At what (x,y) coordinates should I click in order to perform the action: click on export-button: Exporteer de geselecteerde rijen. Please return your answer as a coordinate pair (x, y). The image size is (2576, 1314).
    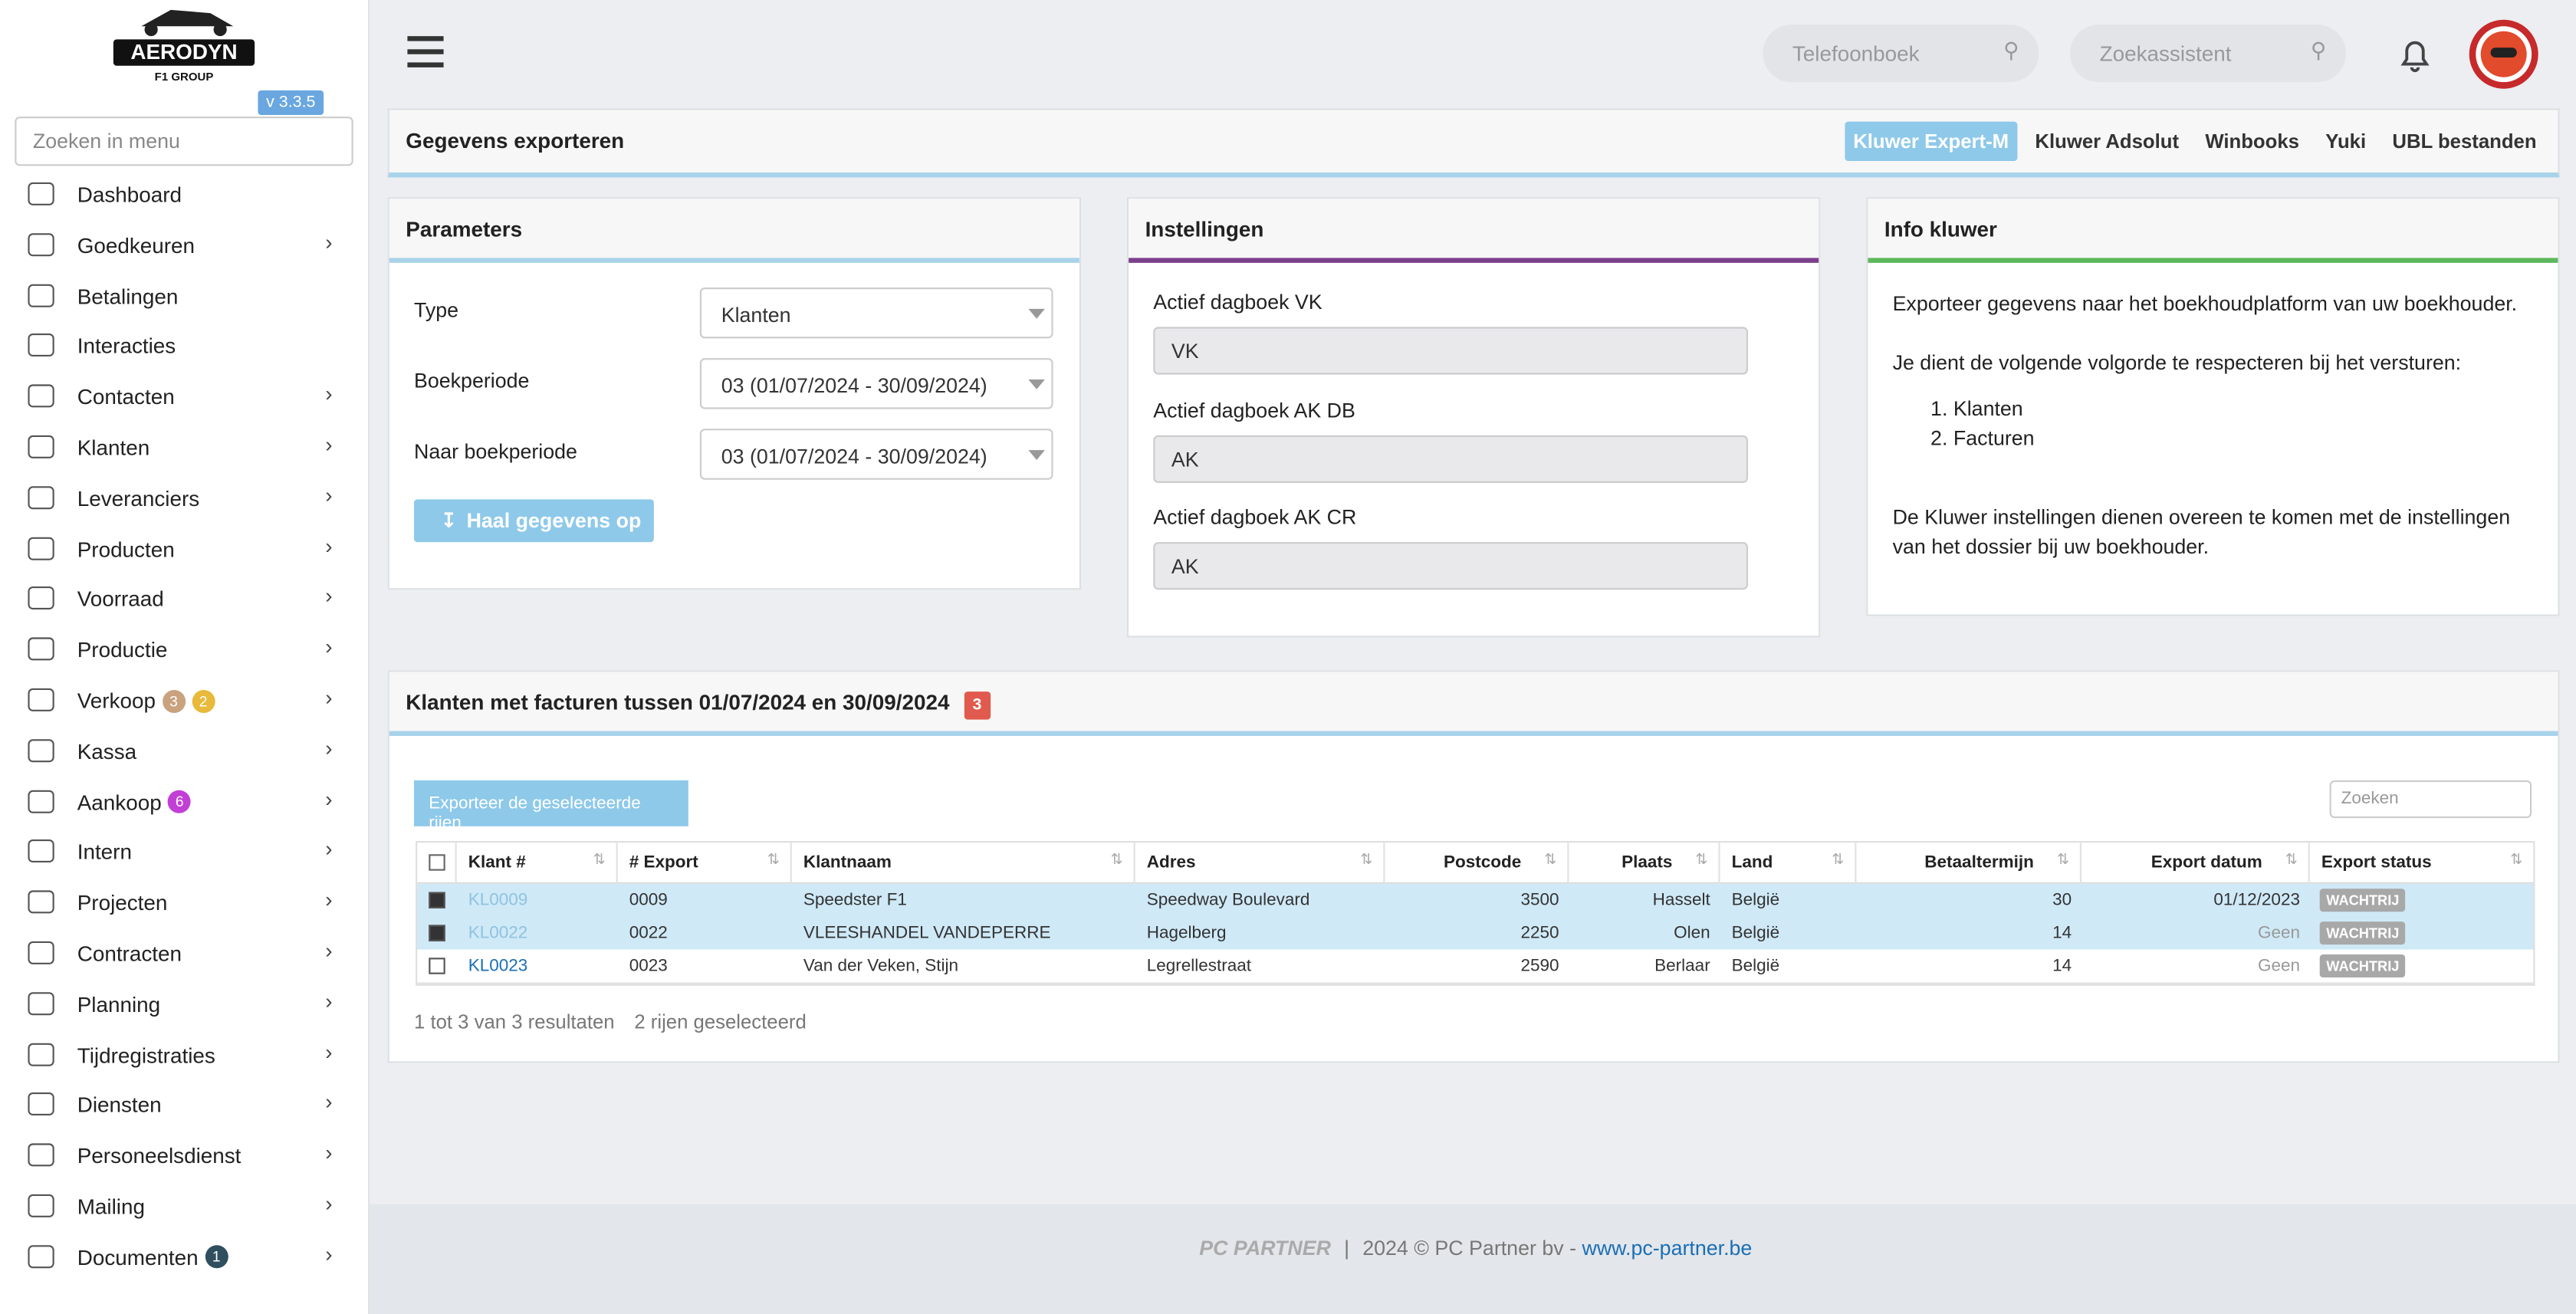
    Looking at the image, I should click on (551, 807).